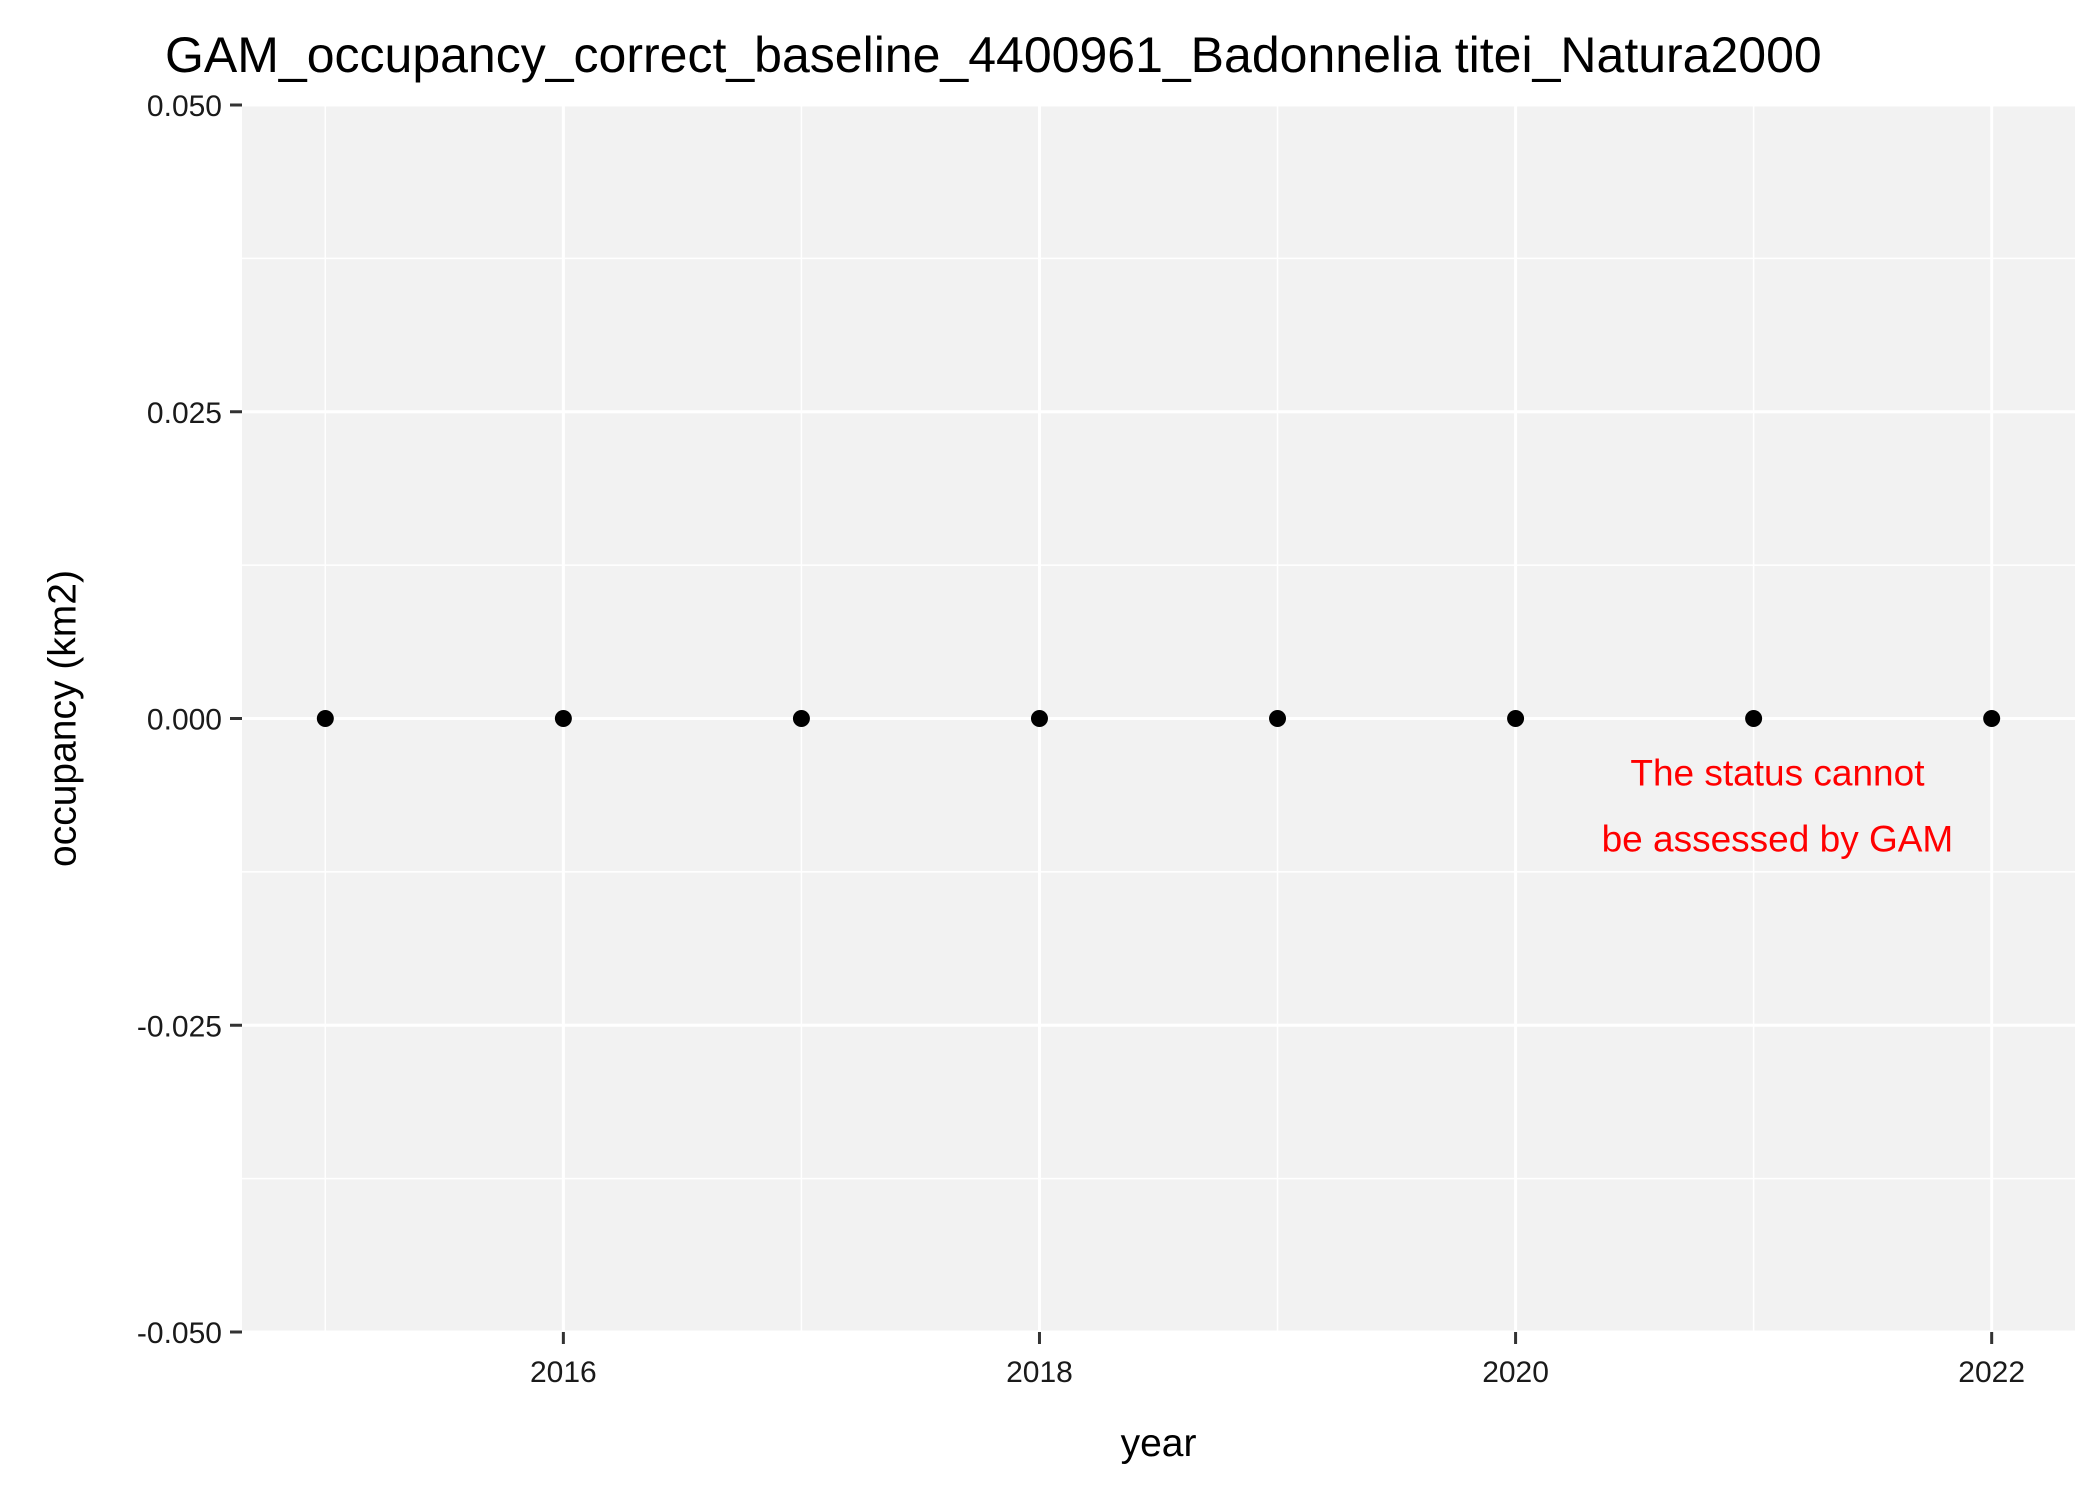 Image resolution: width=2100 pixels, height=1499 pixels. I want to click on x-tick-label: 2020, so click(1515, 1372).